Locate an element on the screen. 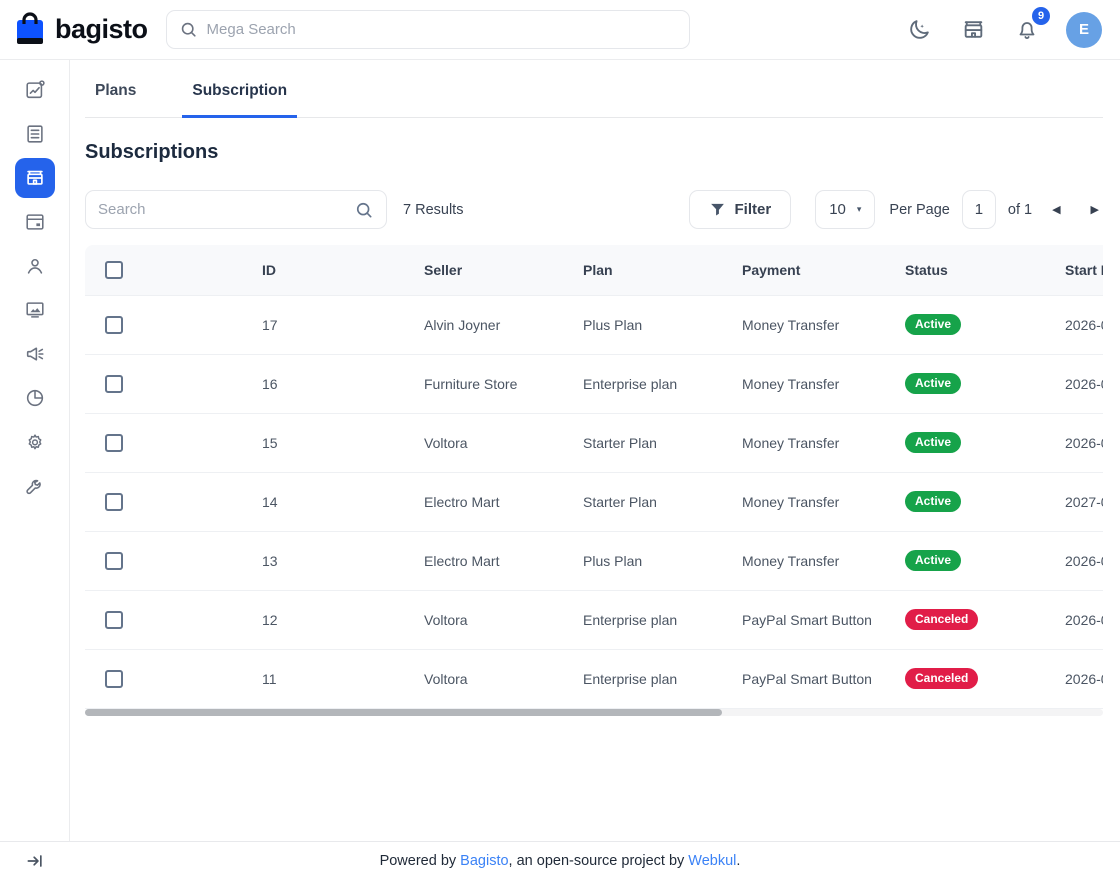 This screenshot has height=880, width=1120. previous-page-button: ◀ is located at coordinates (1056, 209).